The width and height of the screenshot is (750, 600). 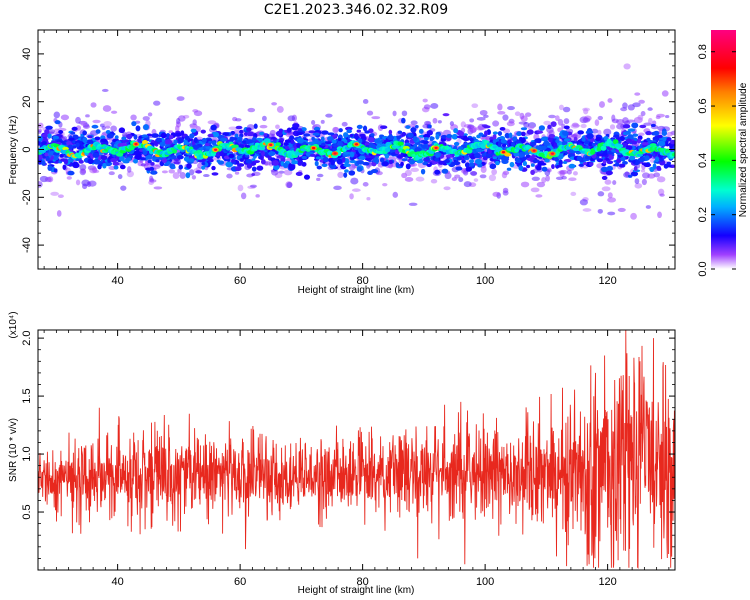 What do you see at coordinates (118, 281) in the screenshot?
I see `x-tick-label: 40` at bounding box center [118, 281].